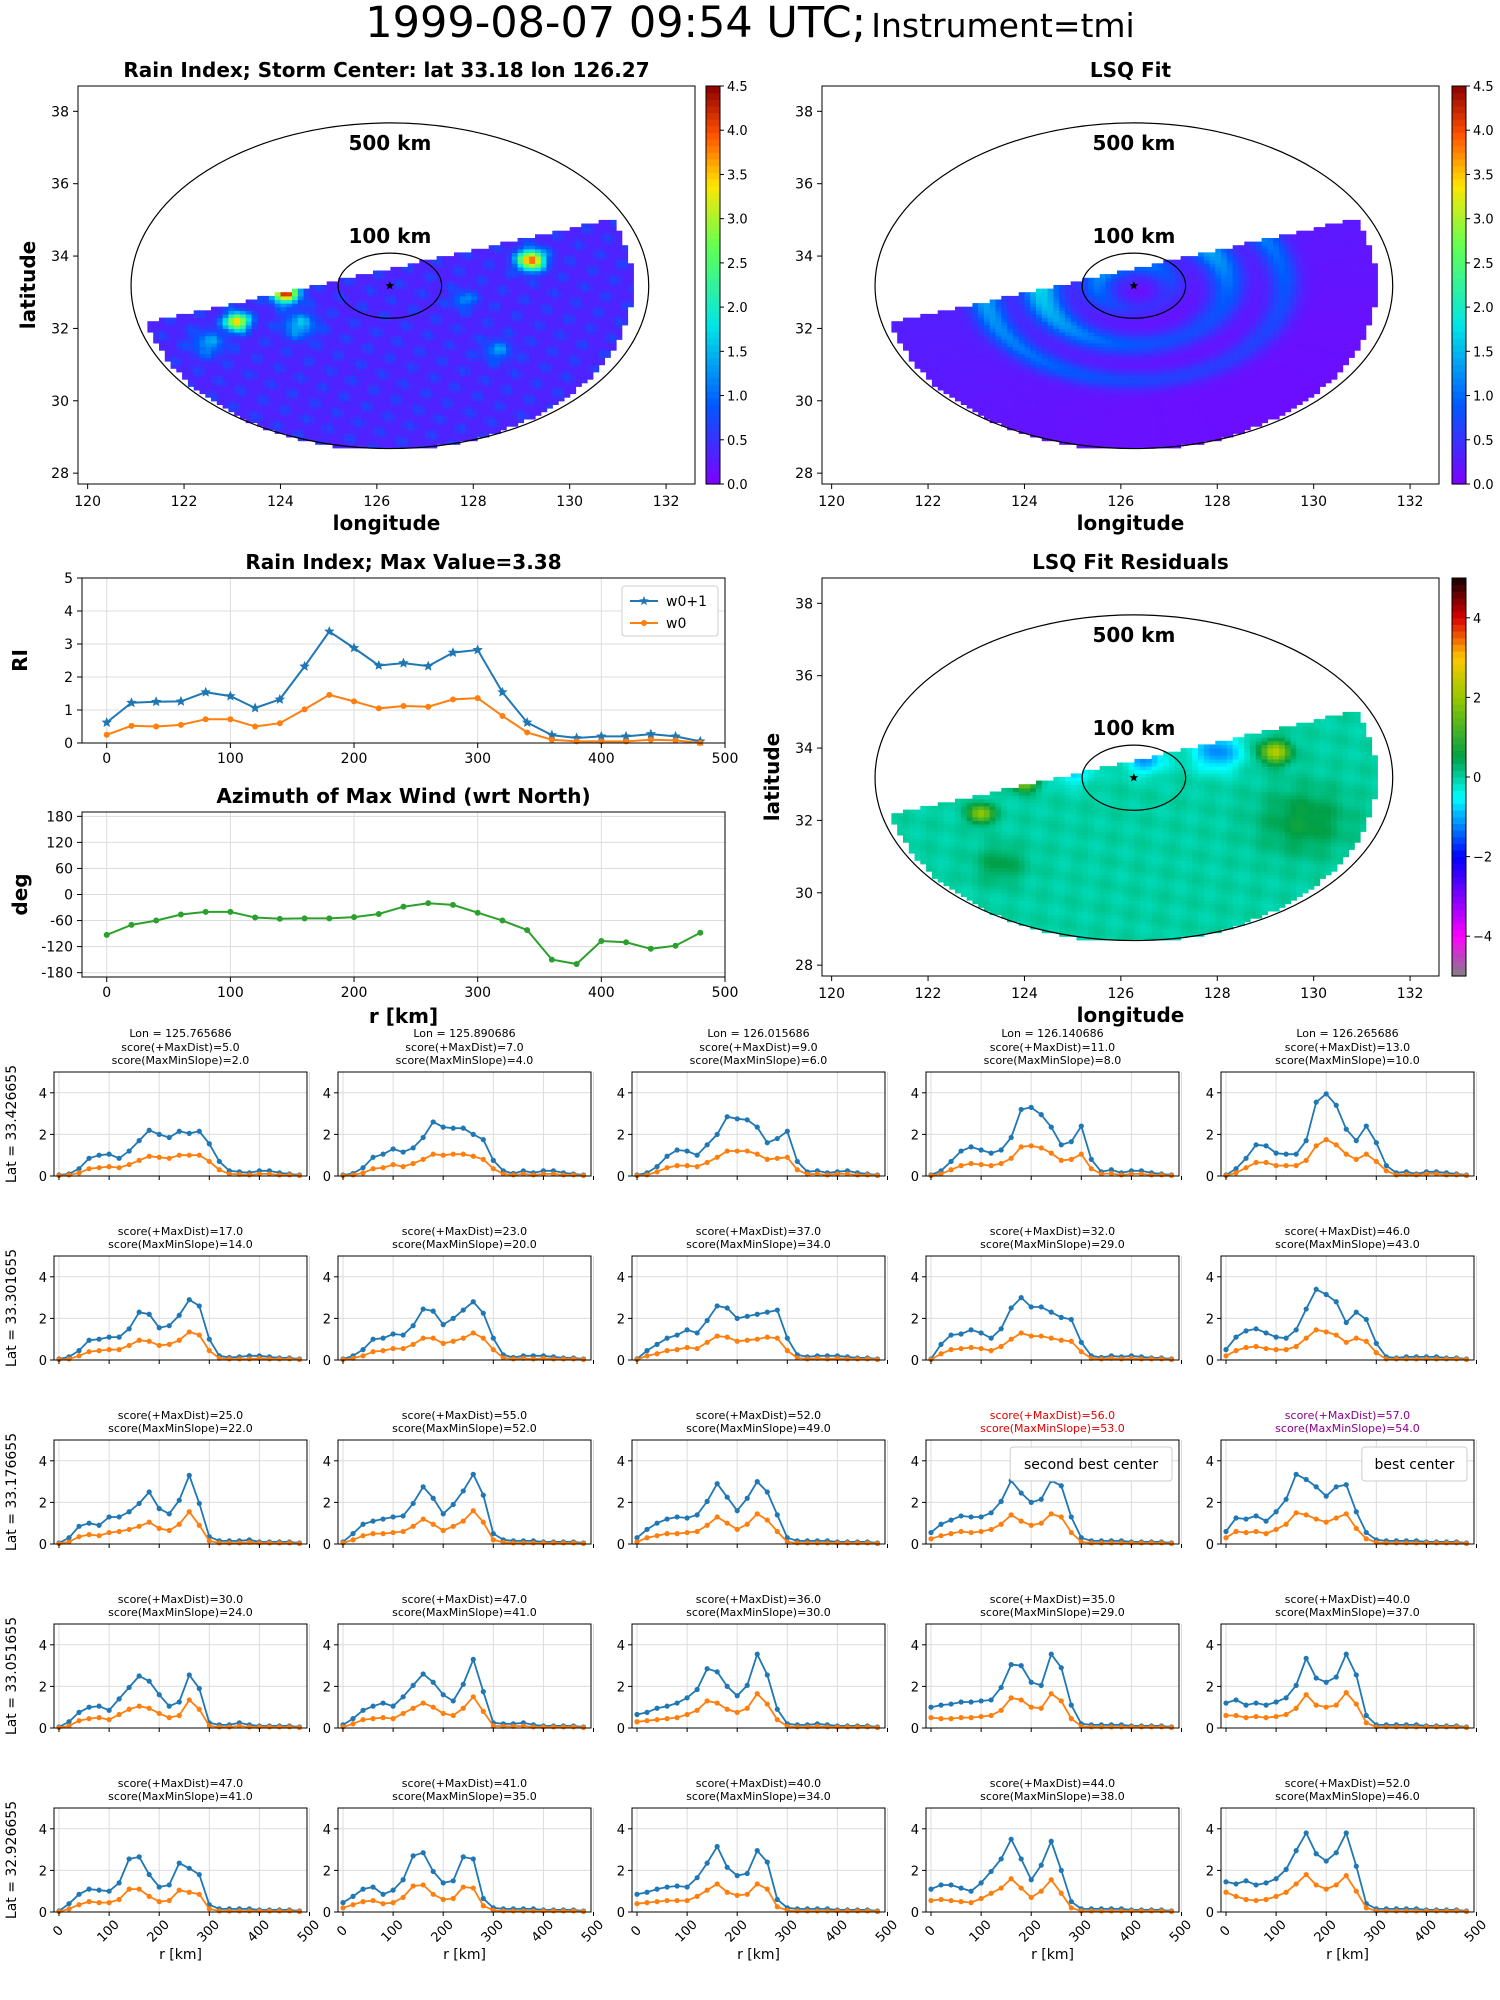  I want to click on y-tick-label: 28, so click(804, 966).